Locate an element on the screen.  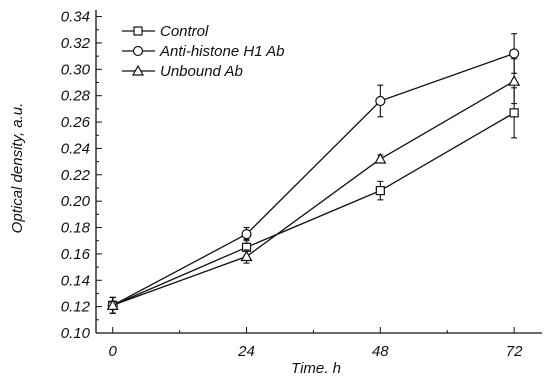
legend-label: Anti-histone H1 Ab is located at coordinates (222, 51).